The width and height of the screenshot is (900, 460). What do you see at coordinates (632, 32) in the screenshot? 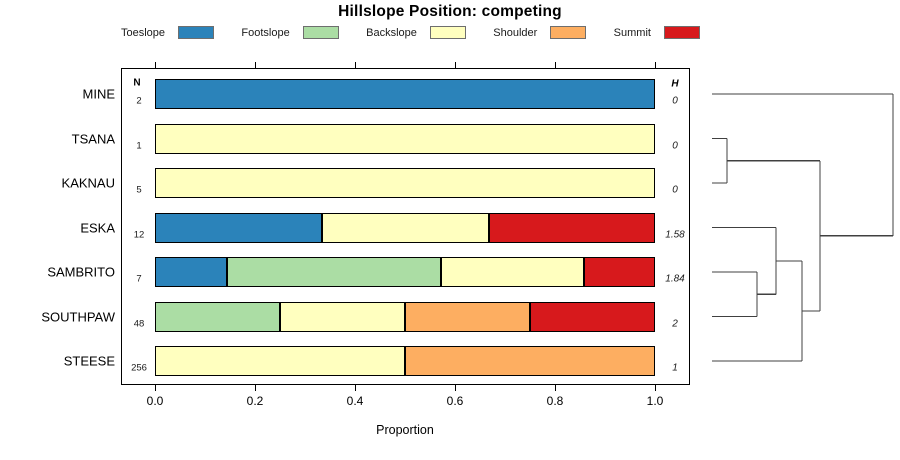
I see `legend-label-summit: Summit` at bounding box center [632, 32].